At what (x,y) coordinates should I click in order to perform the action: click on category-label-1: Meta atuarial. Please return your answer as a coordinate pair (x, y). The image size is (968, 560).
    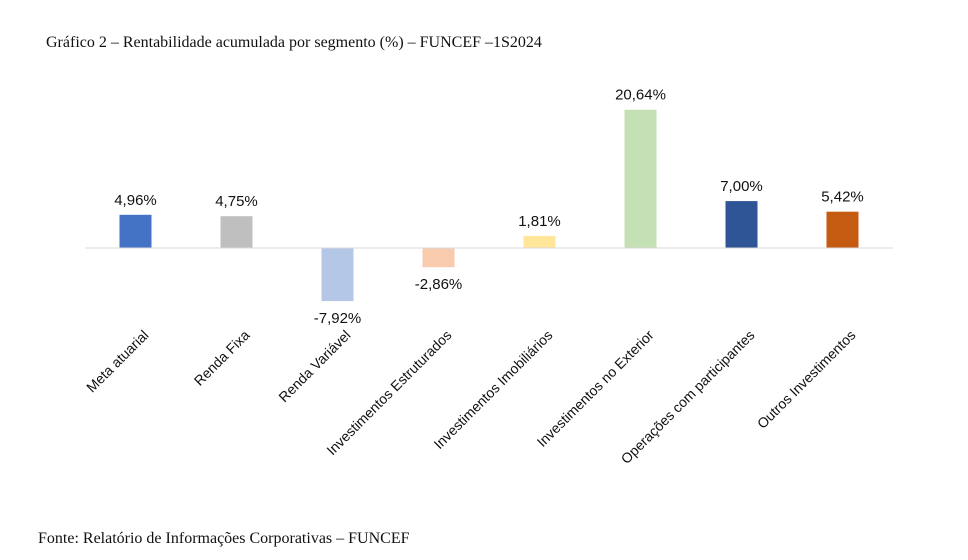
    Looking at the image, I should click on (117, 361).